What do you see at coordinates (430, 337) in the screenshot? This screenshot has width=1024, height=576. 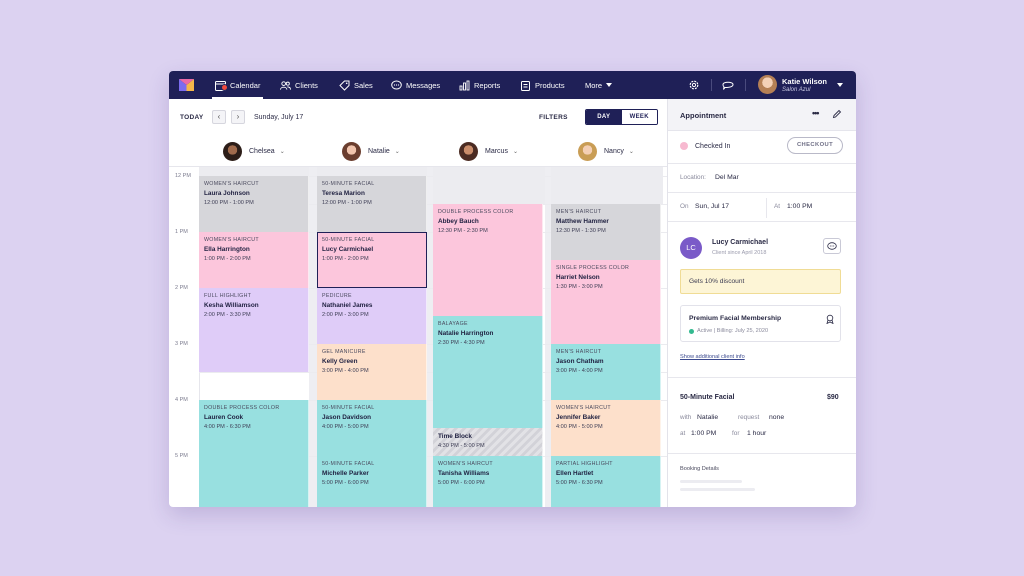 I see `column-gutter` at bounding box center [430, 337].